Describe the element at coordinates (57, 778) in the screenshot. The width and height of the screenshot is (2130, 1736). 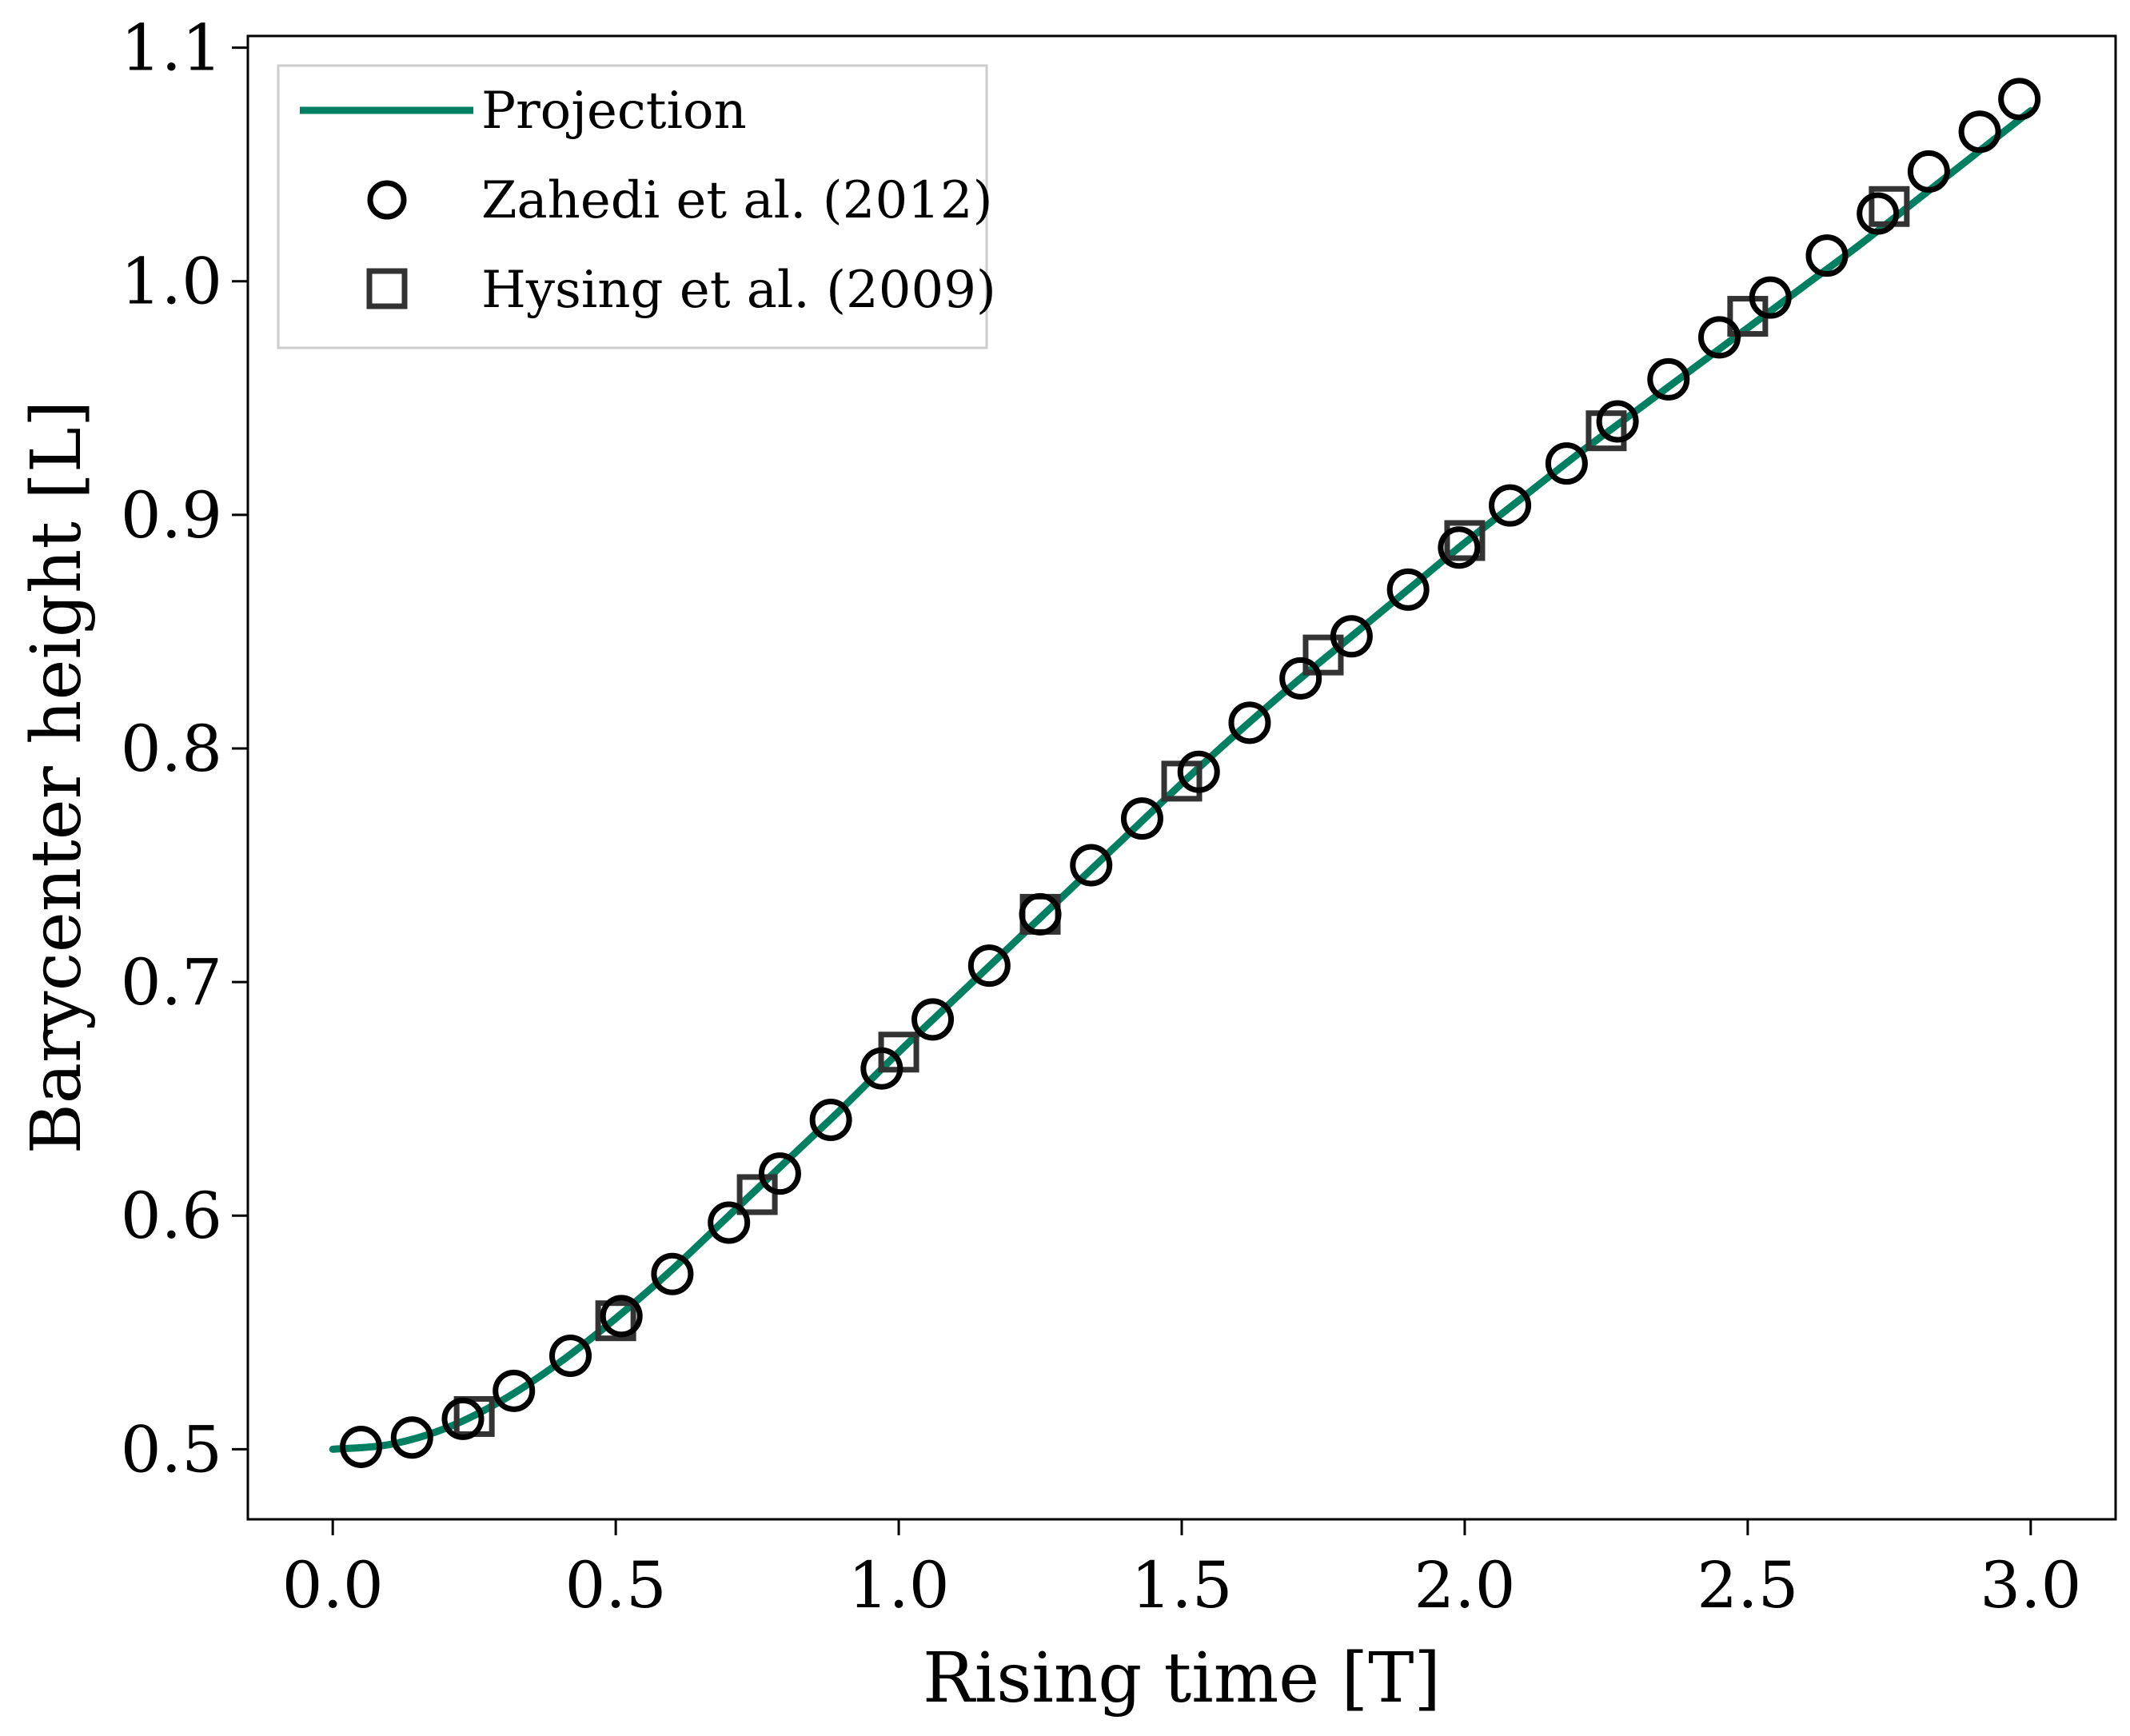
I see `y-axis-label: Barycenter height [L]` at that location.